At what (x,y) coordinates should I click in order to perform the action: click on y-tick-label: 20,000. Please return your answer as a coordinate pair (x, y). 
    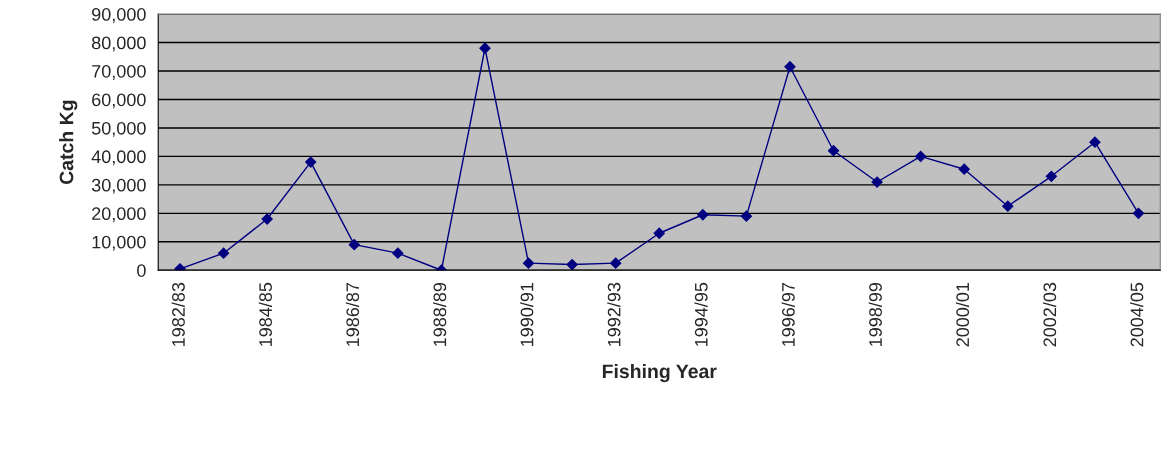
    Looking at the image, I should click on (119, 215).